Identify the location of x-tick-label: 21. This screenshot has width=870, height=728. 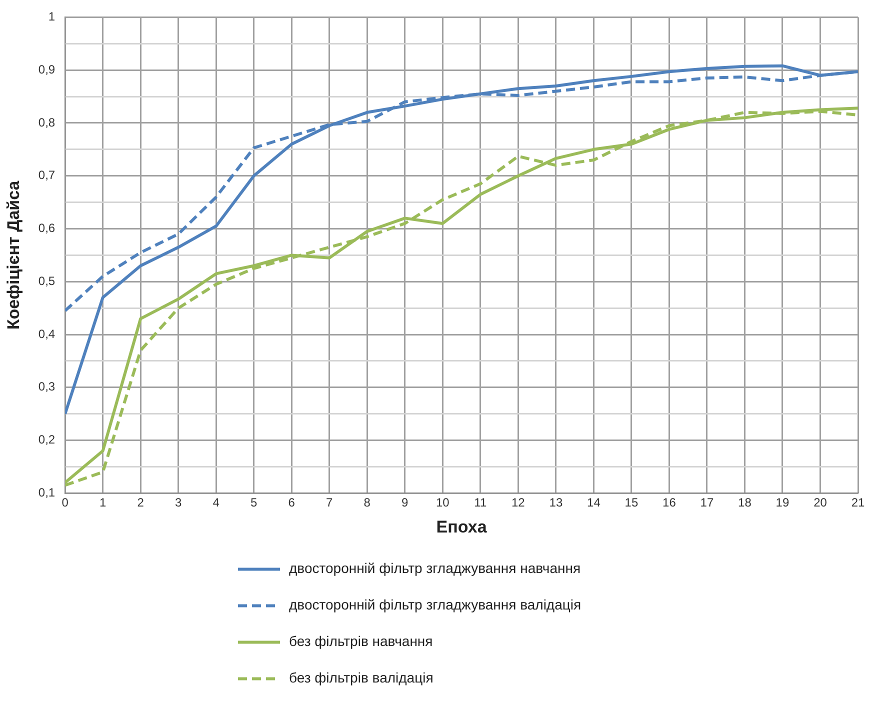
(858, 503).